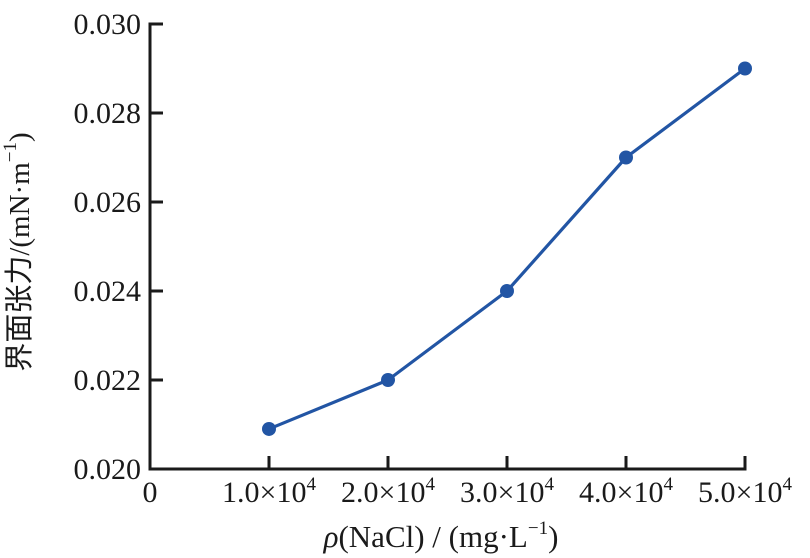 The image size is (810, 558). What do you see at coordinates (108, 291) in the screenshot?
I see `y-tick-label: 0.024` at bounding box center [108, 291].